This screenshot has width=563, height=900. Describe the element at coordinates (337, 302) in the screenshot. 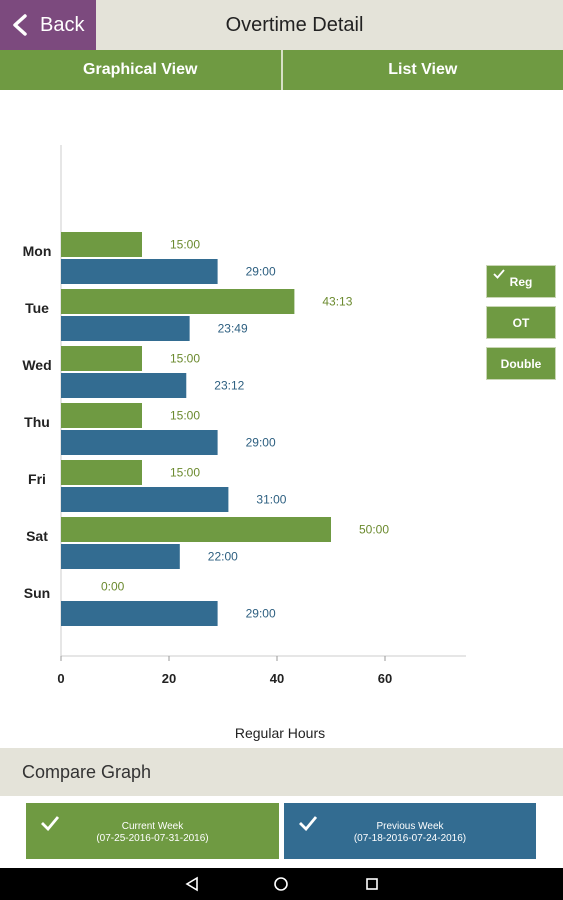

I see `data-label: 43:13` at that location.